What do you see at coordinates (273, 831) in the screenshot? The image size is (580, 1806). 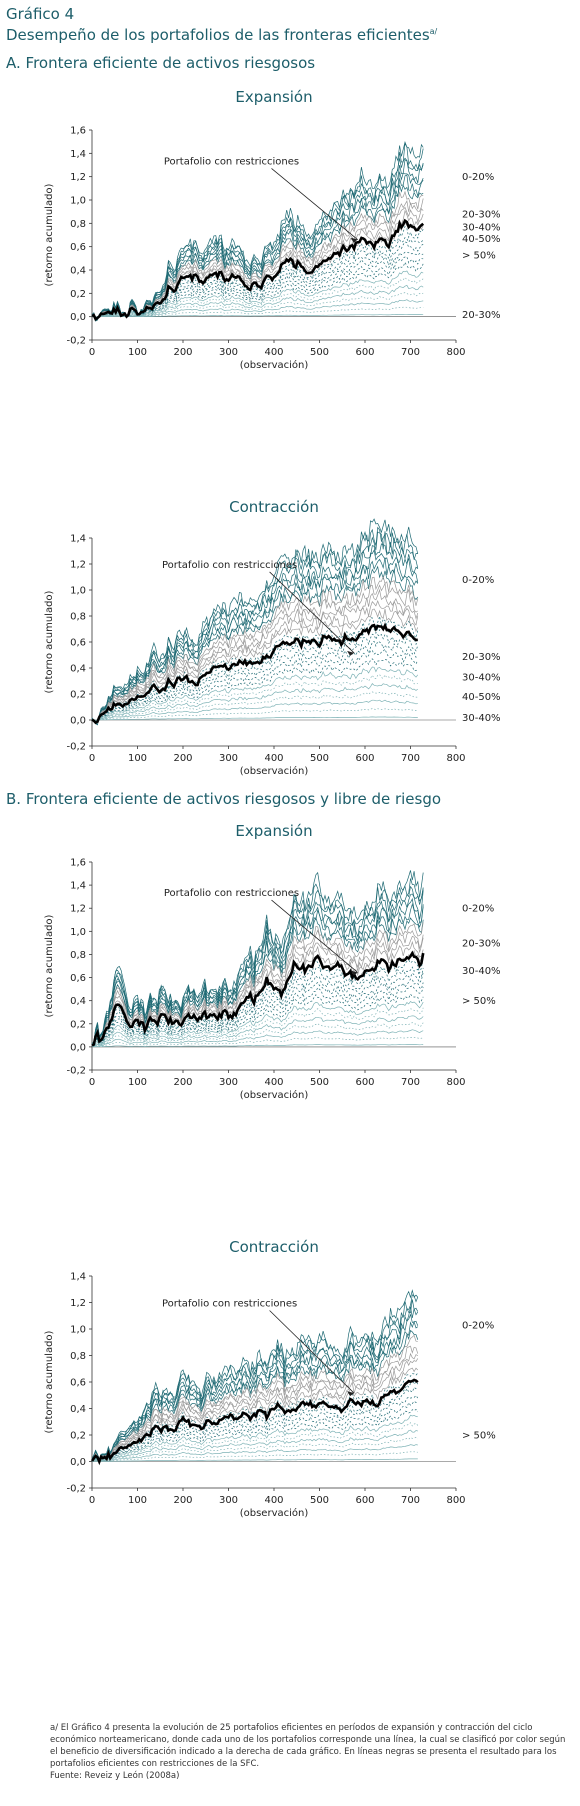 I see `chart-title: Expansión` at bounding box center [273, 831].